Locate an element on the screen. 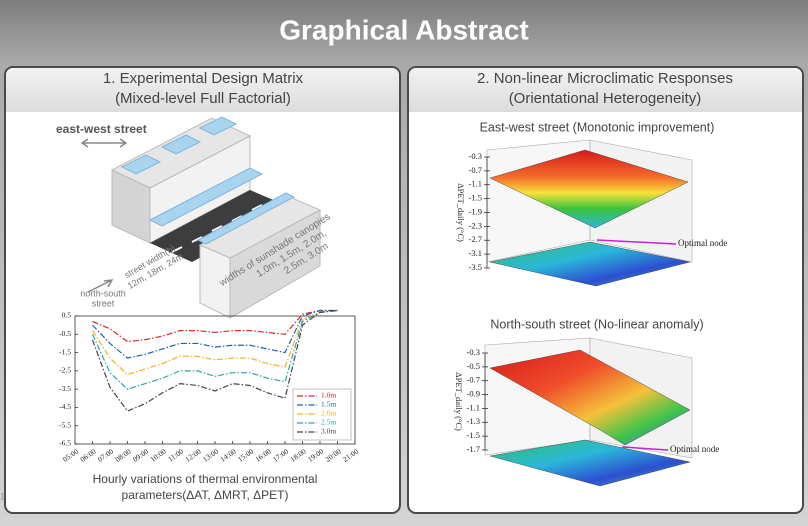 Image resolution: width=808 pixels, height=526 pixels. y-tick-label: -4.5 is located at coordinates (65, 406).